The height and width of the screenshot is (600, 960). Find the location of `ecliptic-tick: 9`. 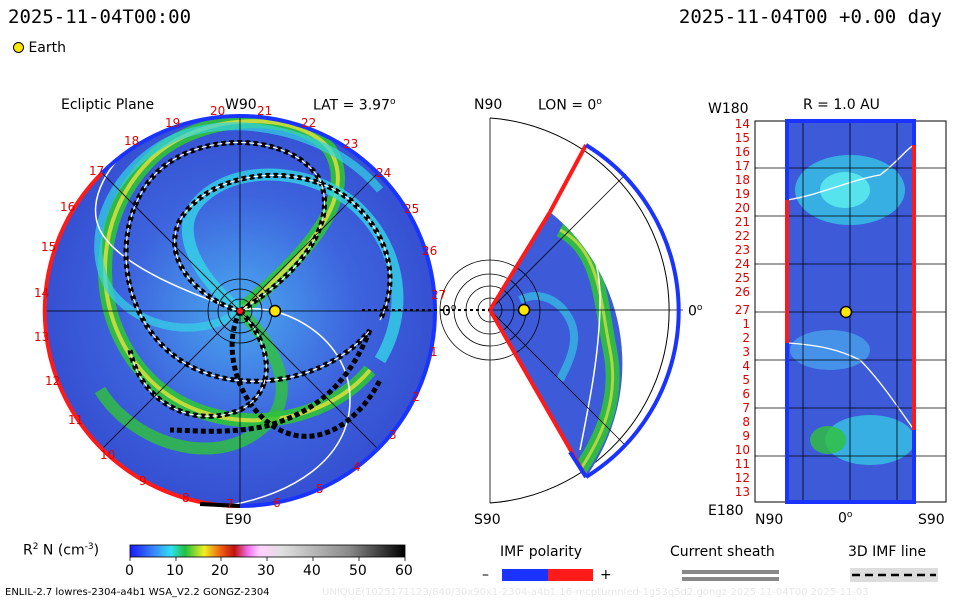

ecliptic-tick: 9 is located at coordinates (143, 481).